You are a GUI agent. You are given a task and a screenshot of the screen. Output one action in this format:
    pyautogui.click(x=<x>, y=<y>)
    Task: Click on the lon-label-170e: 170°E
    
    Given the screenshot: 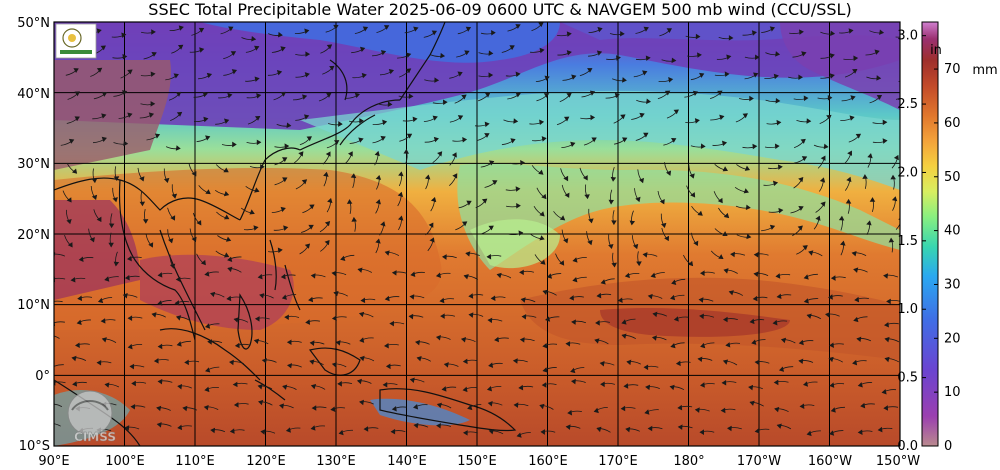 What is the action you would take?
    pyautogui.click(x=618, y=461)
    